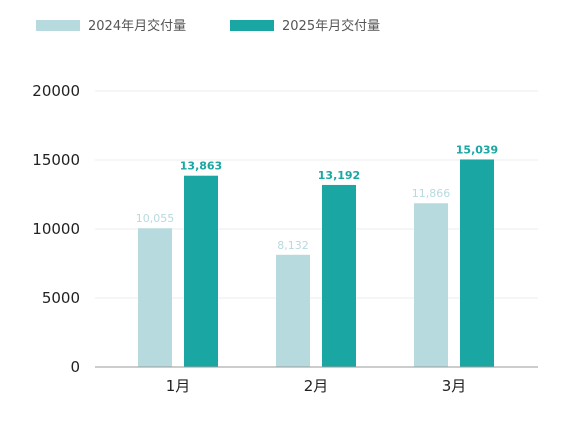 The height and width of the screenshot is (434, 566). What do you see at coordinates (178, 386) in the screenshot?
I see `x-tick-label: 1月` at bounding box center [178, 386].